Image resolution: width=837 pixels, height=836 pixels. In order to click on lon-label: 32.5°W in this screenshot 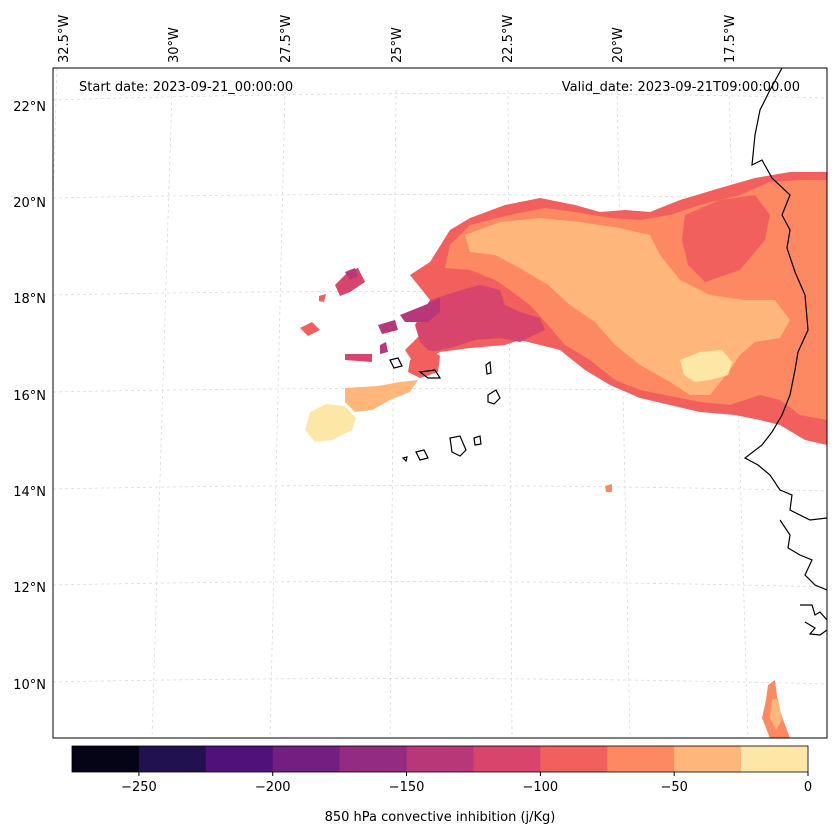, I will do `click(64, 39)`.